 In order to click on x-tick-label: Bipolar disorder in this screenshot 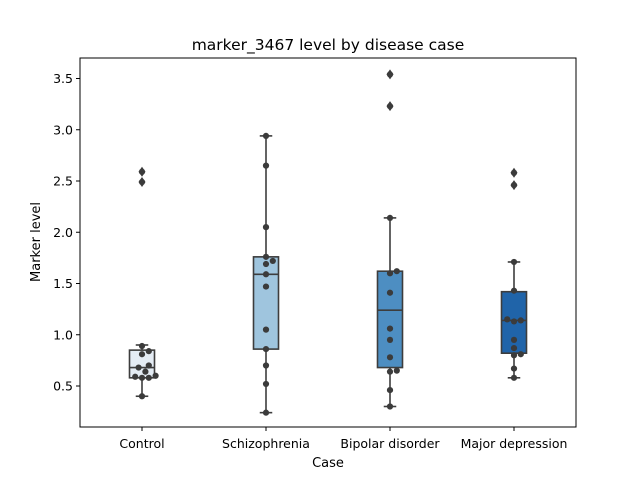, I will do `click(390, 443)`.